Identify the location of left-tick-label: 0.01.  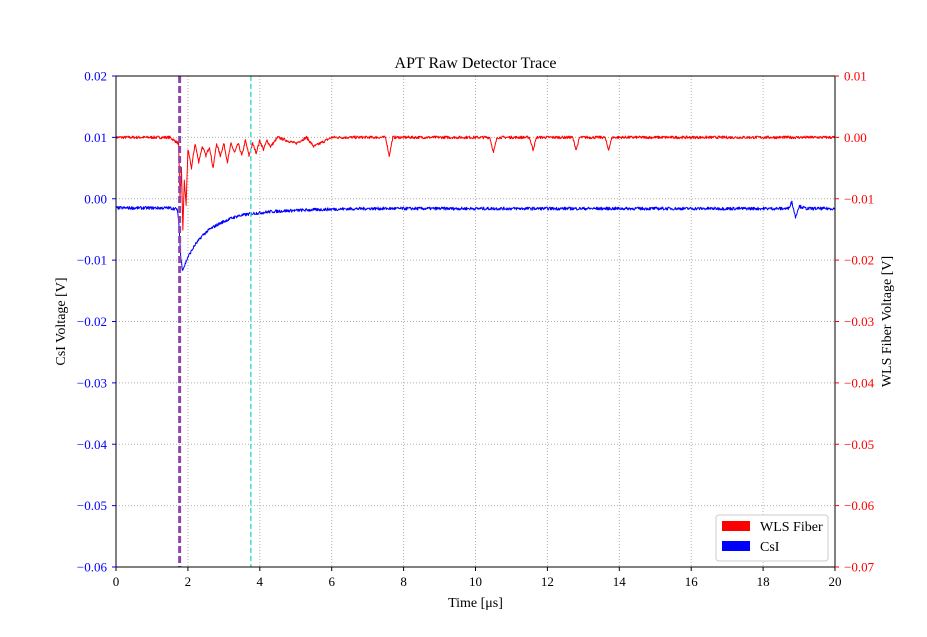
(95, 137).